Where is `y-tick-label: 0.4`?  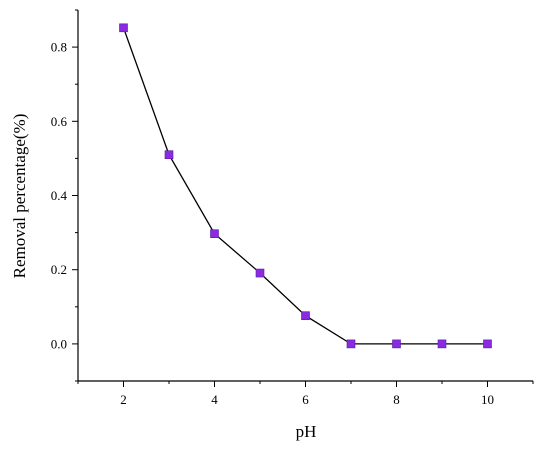 y-tick-label: 0.4 is located at coordinates (59, 195).